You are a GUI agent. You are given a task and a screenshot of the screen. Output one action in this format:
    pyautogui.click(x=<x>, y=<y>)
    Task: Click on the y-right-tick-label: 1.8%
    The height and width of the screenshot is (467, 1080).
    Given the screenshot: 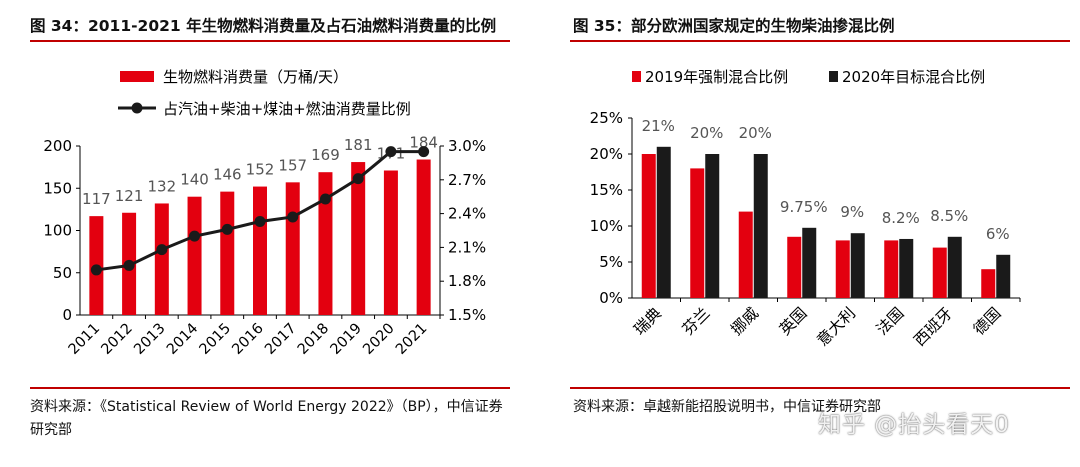 What is the action you would take?
    pyautogui.click(x=467, y=281)
    